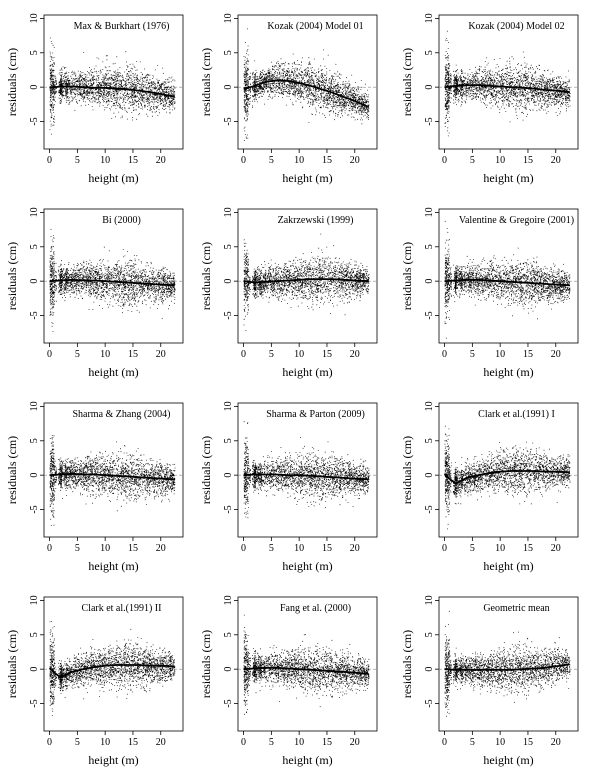  I want to click on panel-title: Zakrzewski (1999), so click(316, 220).